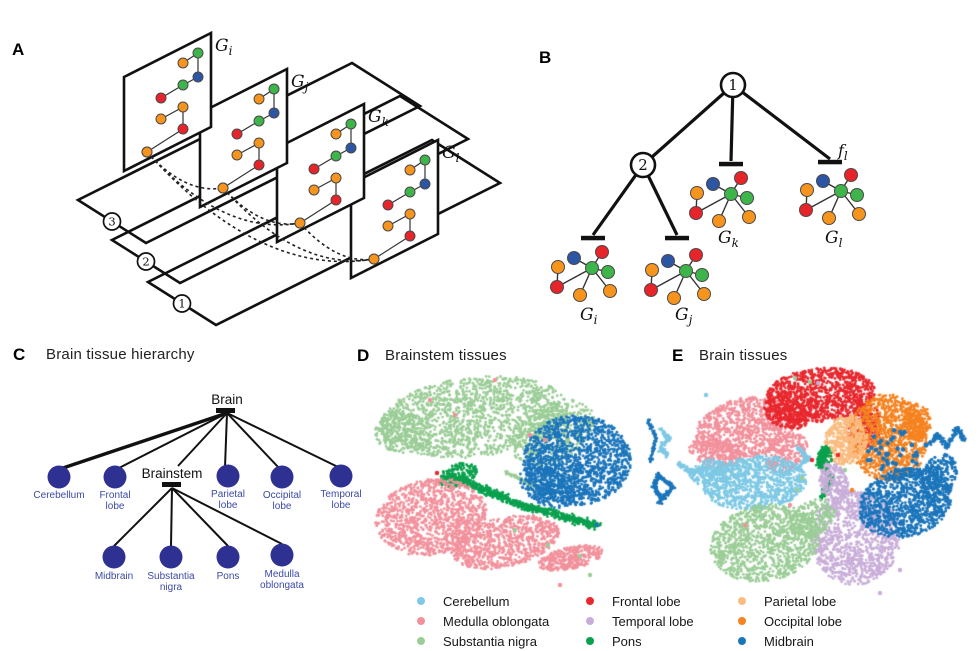  I want to click on legend-column-3: Parietal lobe Occipital lobe Midbrain, so click(790, 621).